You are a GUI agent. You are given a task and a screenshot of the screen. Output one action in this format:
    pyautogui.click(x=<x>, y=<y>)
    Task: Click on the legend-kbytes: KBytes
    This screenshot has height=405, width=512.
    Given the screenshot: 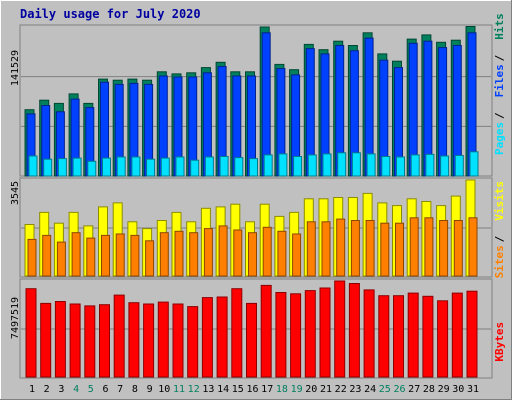 What is the action you would take?
    pyautogui.click(x=499, y=342)
    